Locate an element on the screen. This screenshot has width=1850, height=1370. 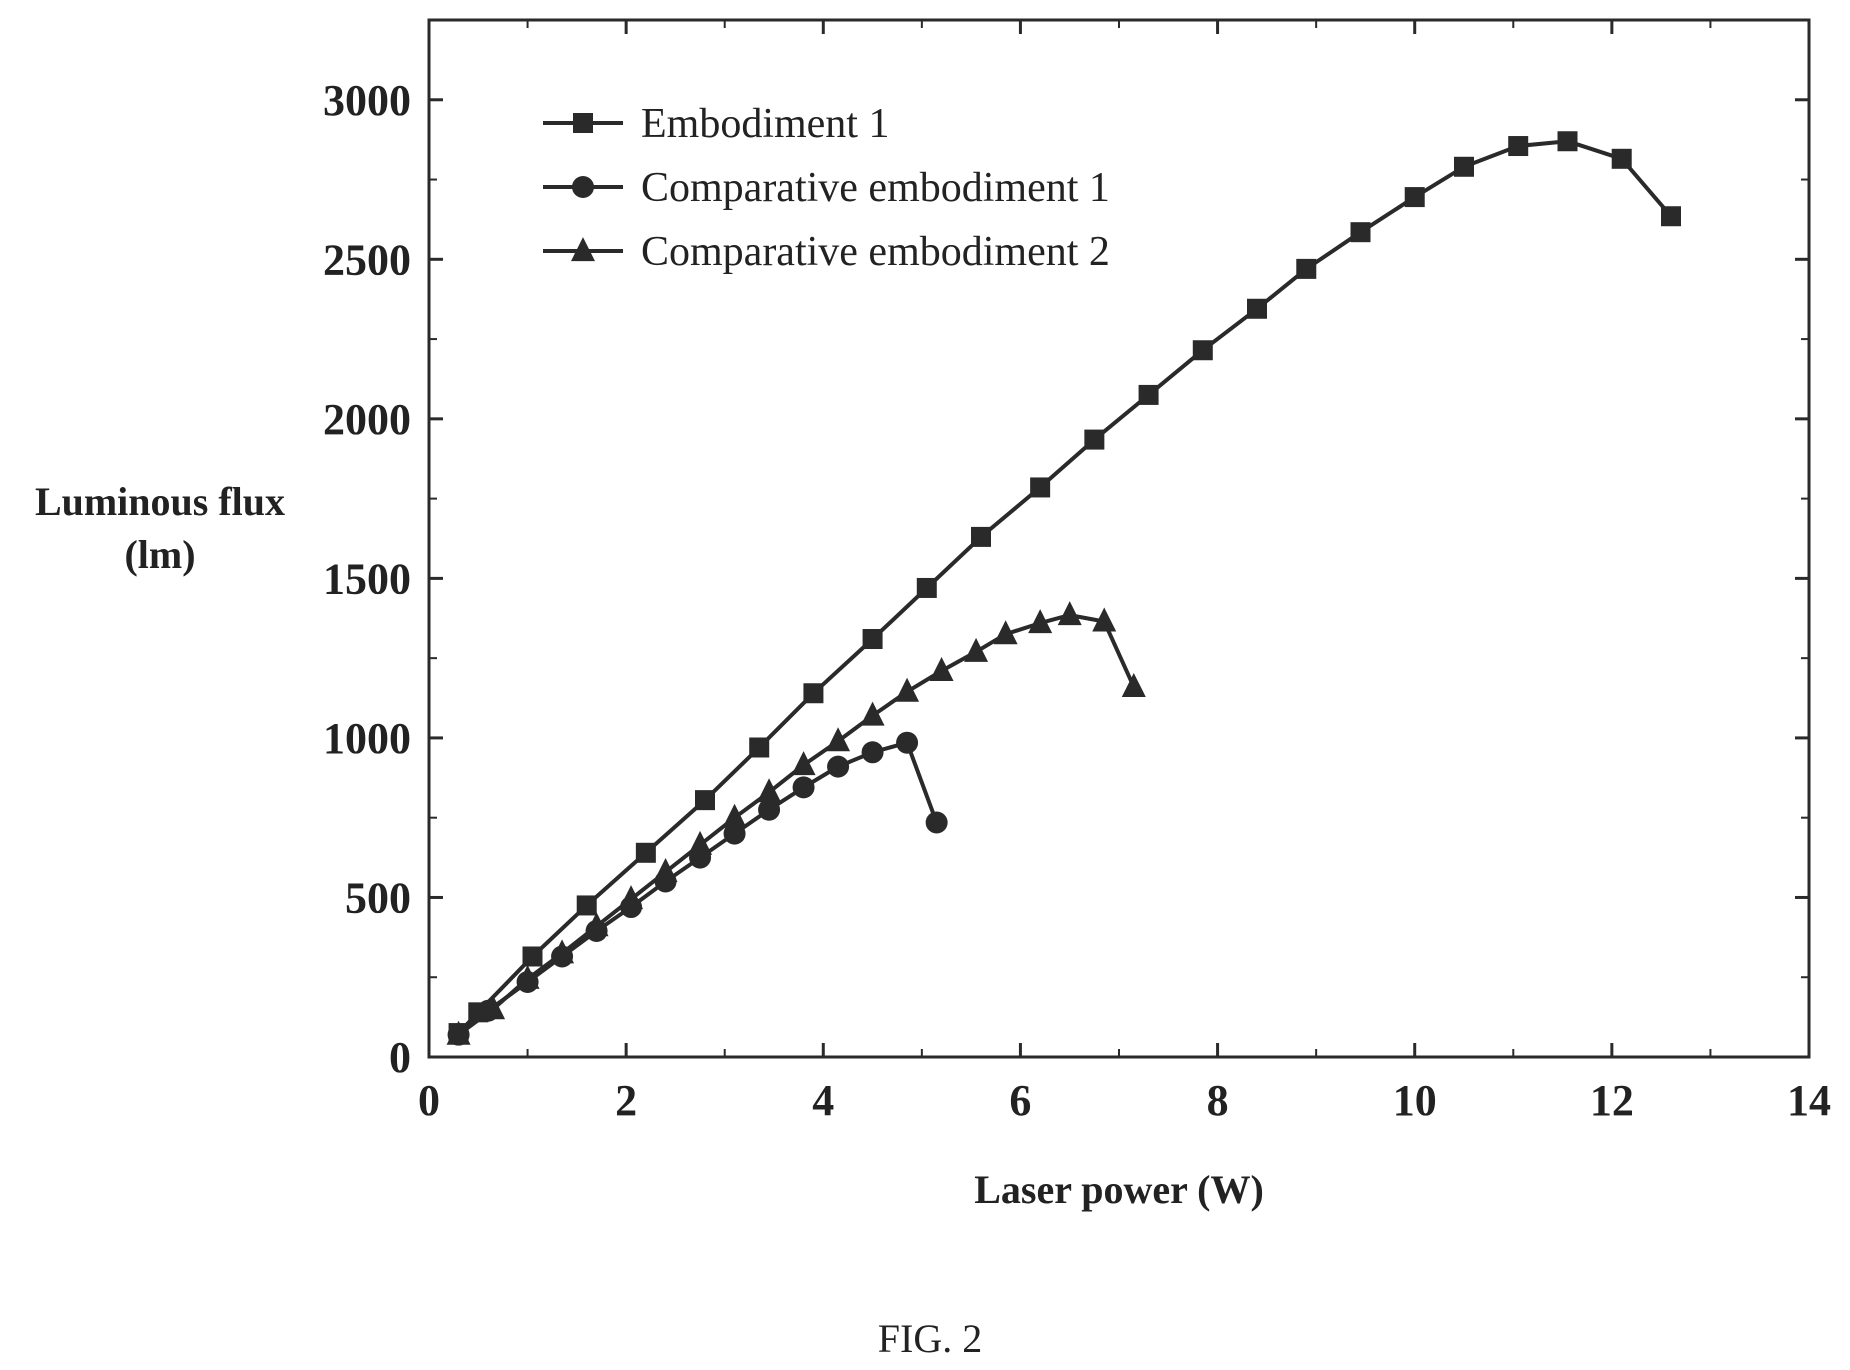
x-tick-label: 14 is located at coordinates (1809, 1100).